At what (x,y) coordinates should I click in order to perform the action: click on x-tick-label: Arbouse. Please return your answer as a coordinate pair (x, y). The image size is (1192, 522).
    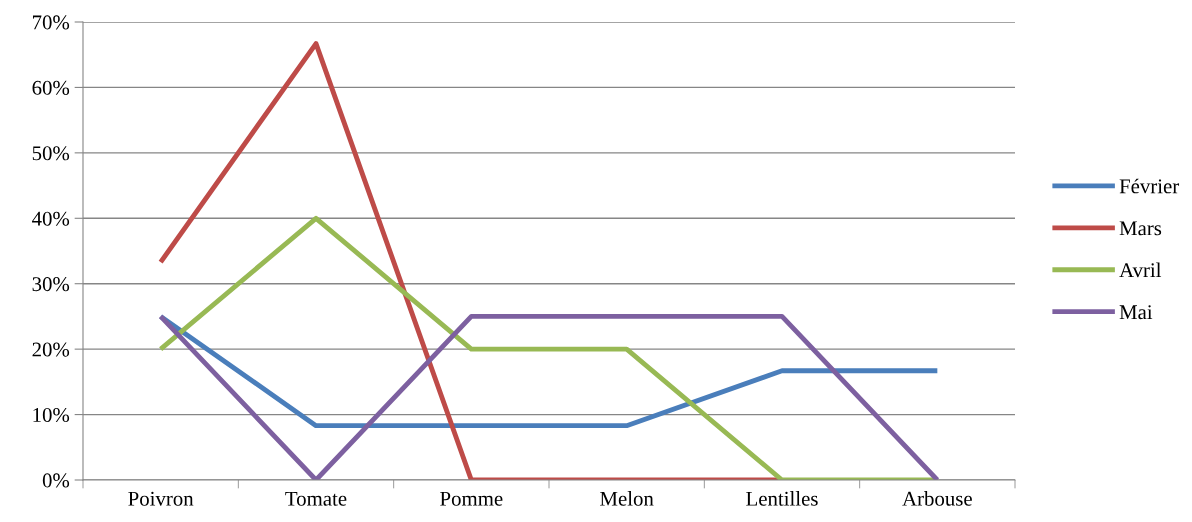
    Looking at the image, I should click on (937, 498).